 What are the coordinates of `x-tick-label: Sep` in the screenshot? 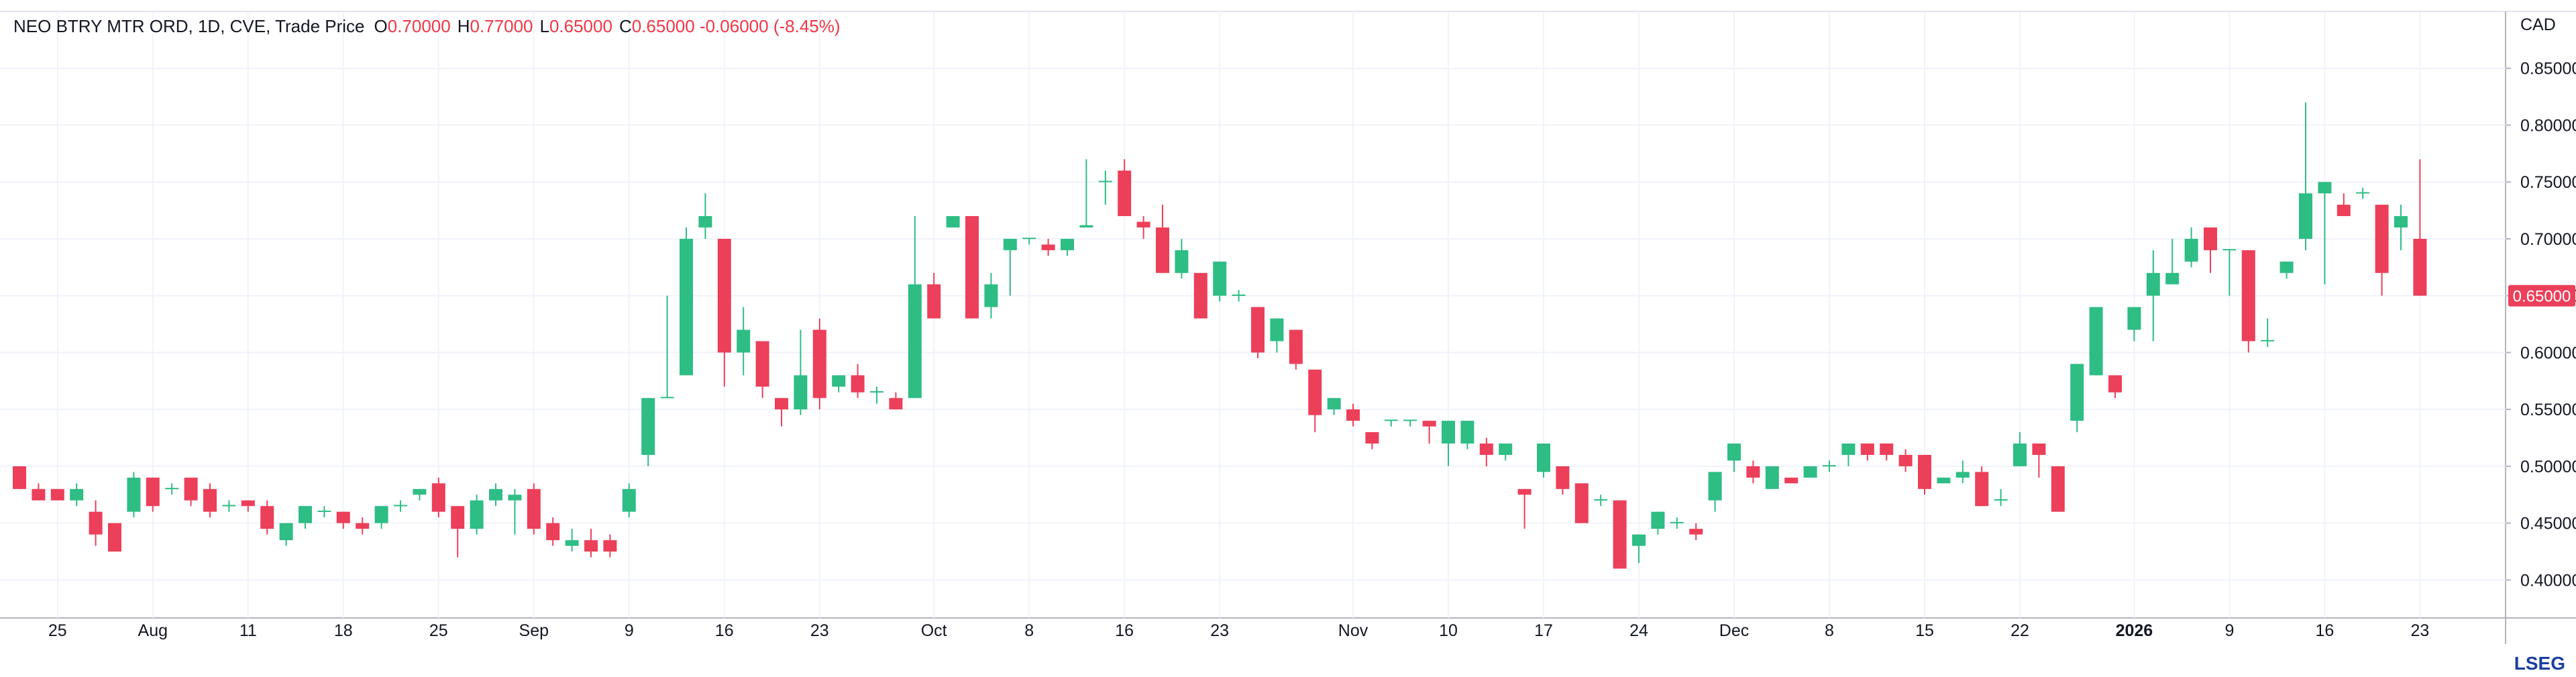 It's located at (534, 630).